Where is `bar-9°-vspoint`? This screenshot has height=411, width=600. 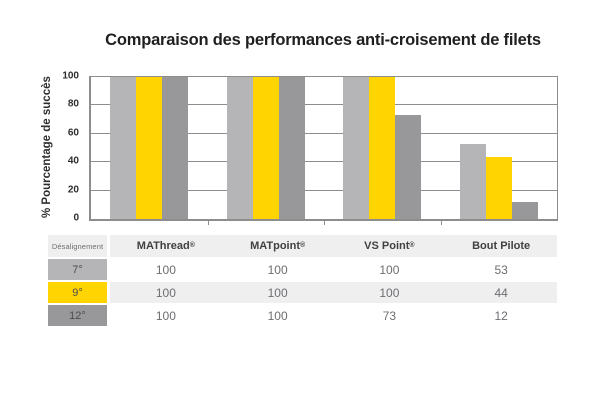
bar-9°-vspoint is located at coordinates (382, 148).